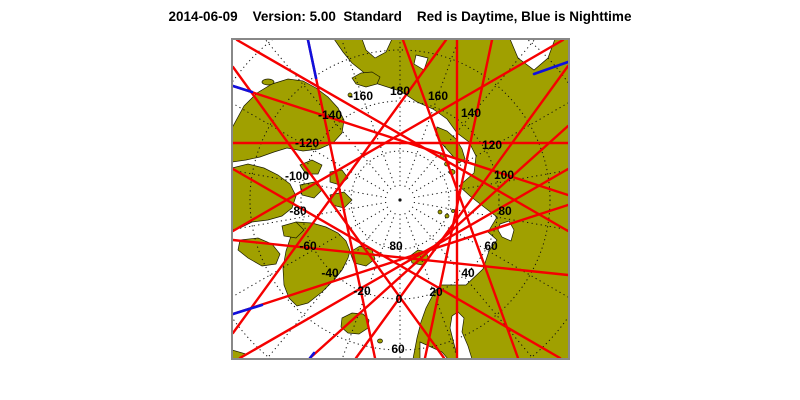 The width and height of the screenshot is (800, 400). Describe the element at coordinates (532, 55) in the screenshot. I see `sea-kara-corner-bay` at that location.